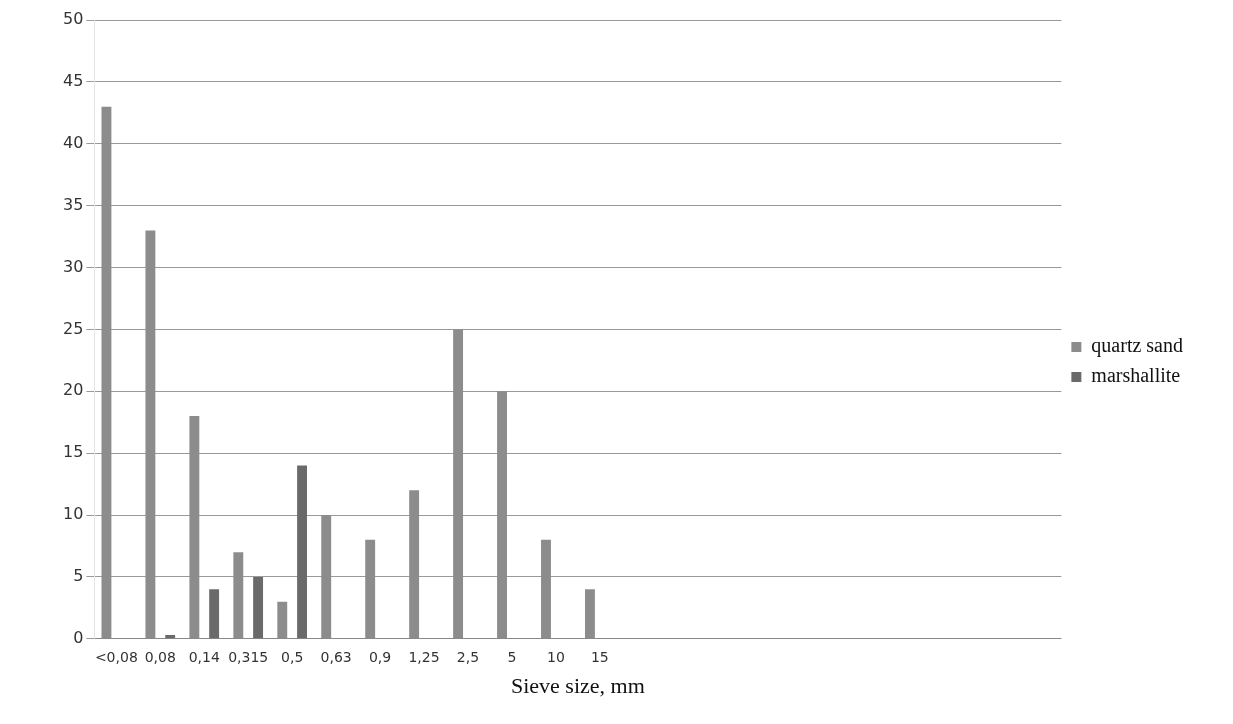 The width and height of the screenshot is (1233, 724). What do you see at coordinates (73, 81) in the screenshot?
I see `y-tick-label: 45` at bounding box center [73, 81].